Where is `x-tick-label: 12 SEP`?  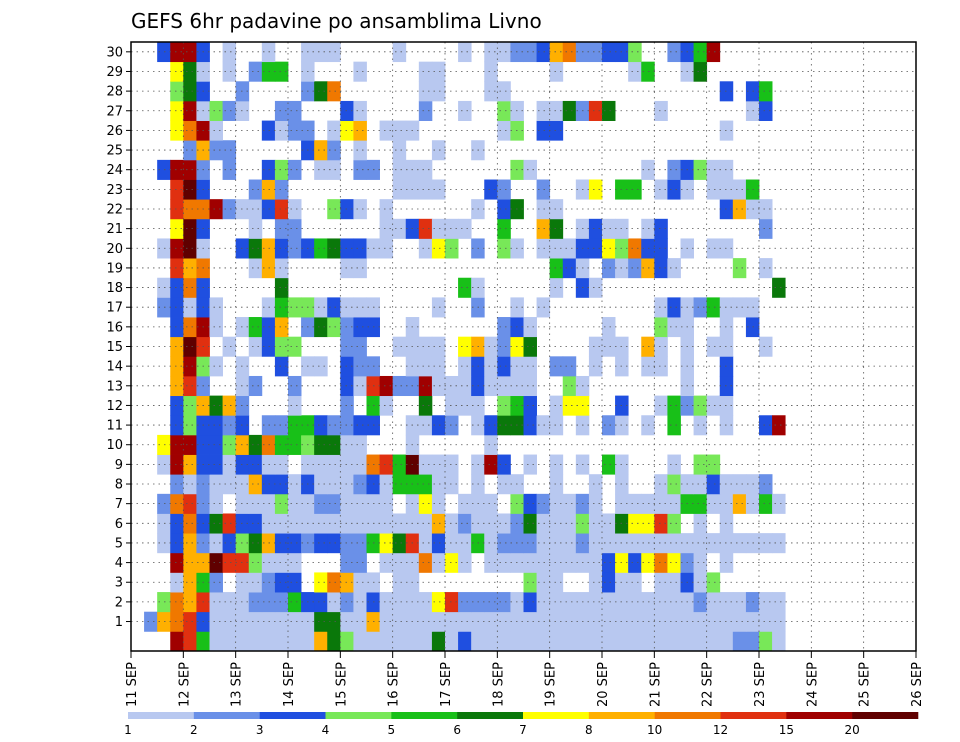 x-tick-label: 12 SEP is located at coordinates (184, 684).